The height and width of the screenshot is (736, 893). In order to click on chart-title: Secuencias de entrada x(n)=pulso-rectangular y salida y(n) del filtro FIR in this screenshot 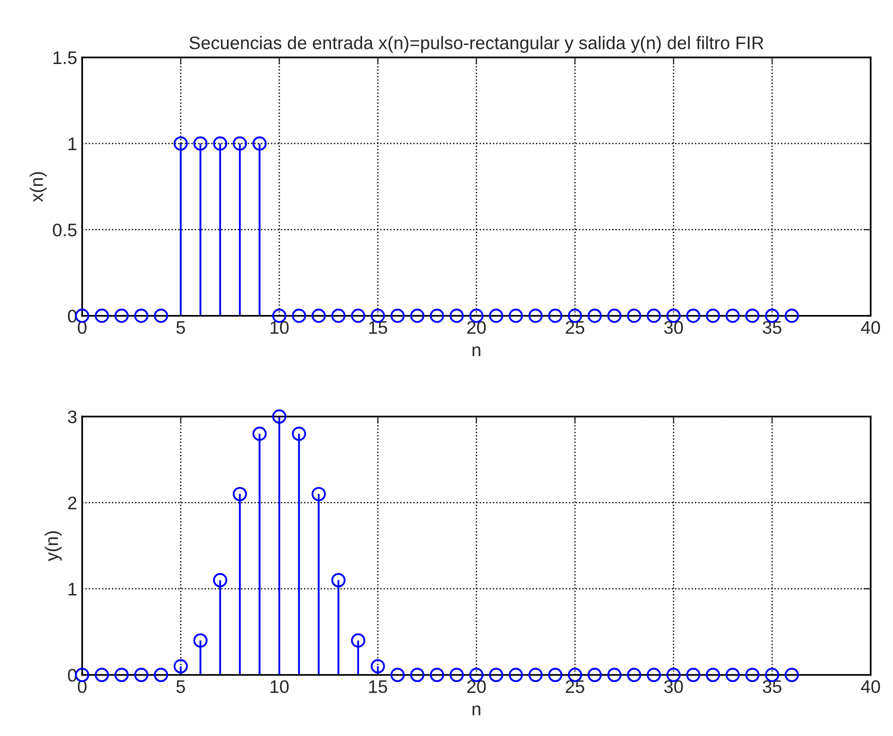, I will do `click(476, 44)`.